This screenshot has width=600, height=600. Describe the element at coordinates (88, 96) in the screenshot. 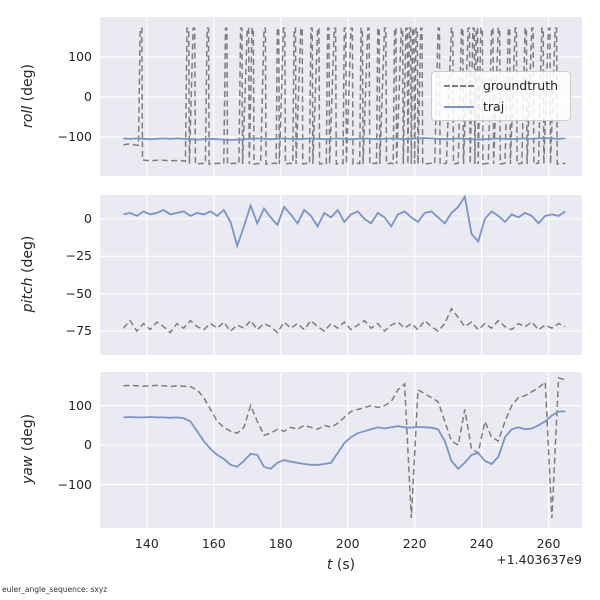

I see `roll-y-tick-label: 0` at that location.